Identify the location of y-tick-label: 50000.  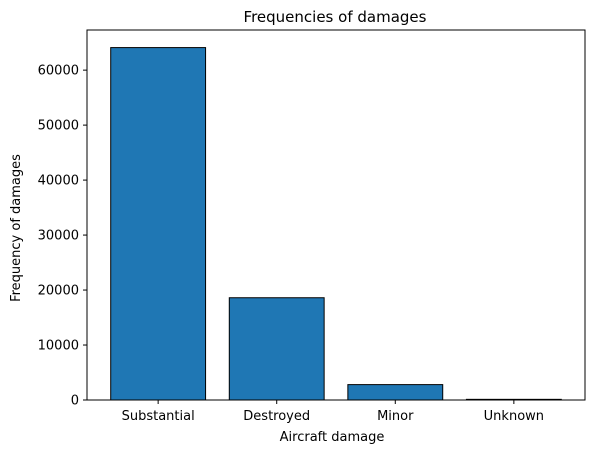
(58, 126).